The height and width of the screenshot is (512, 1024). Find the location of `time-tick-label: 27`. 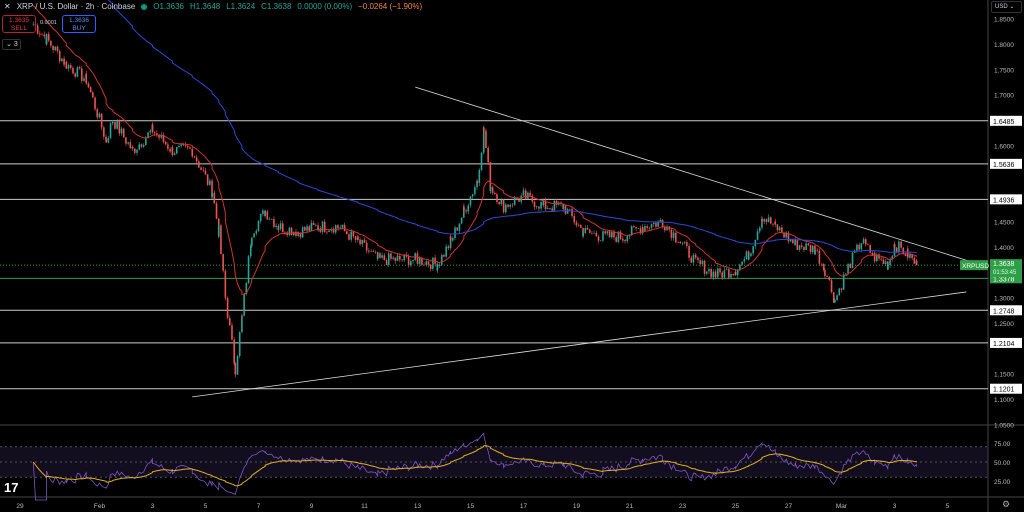

time-tick-label: 27 is located at coordinates (789, 506).